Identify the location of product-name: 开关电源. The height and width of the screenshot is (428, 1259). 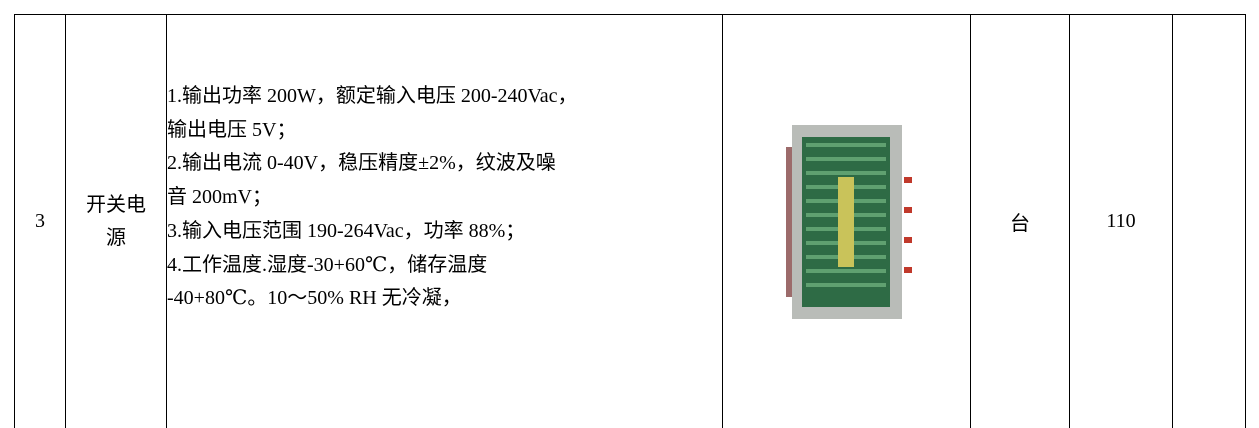
(116, 221).